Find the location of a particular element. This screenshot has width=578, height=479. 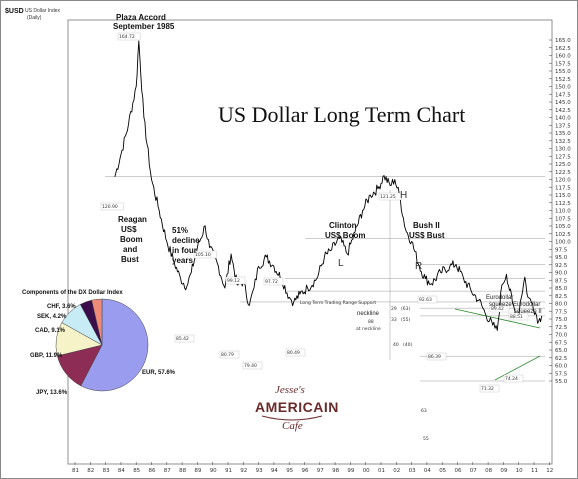

annotation-decline-1: 51% is located at coordinates (180, 230).